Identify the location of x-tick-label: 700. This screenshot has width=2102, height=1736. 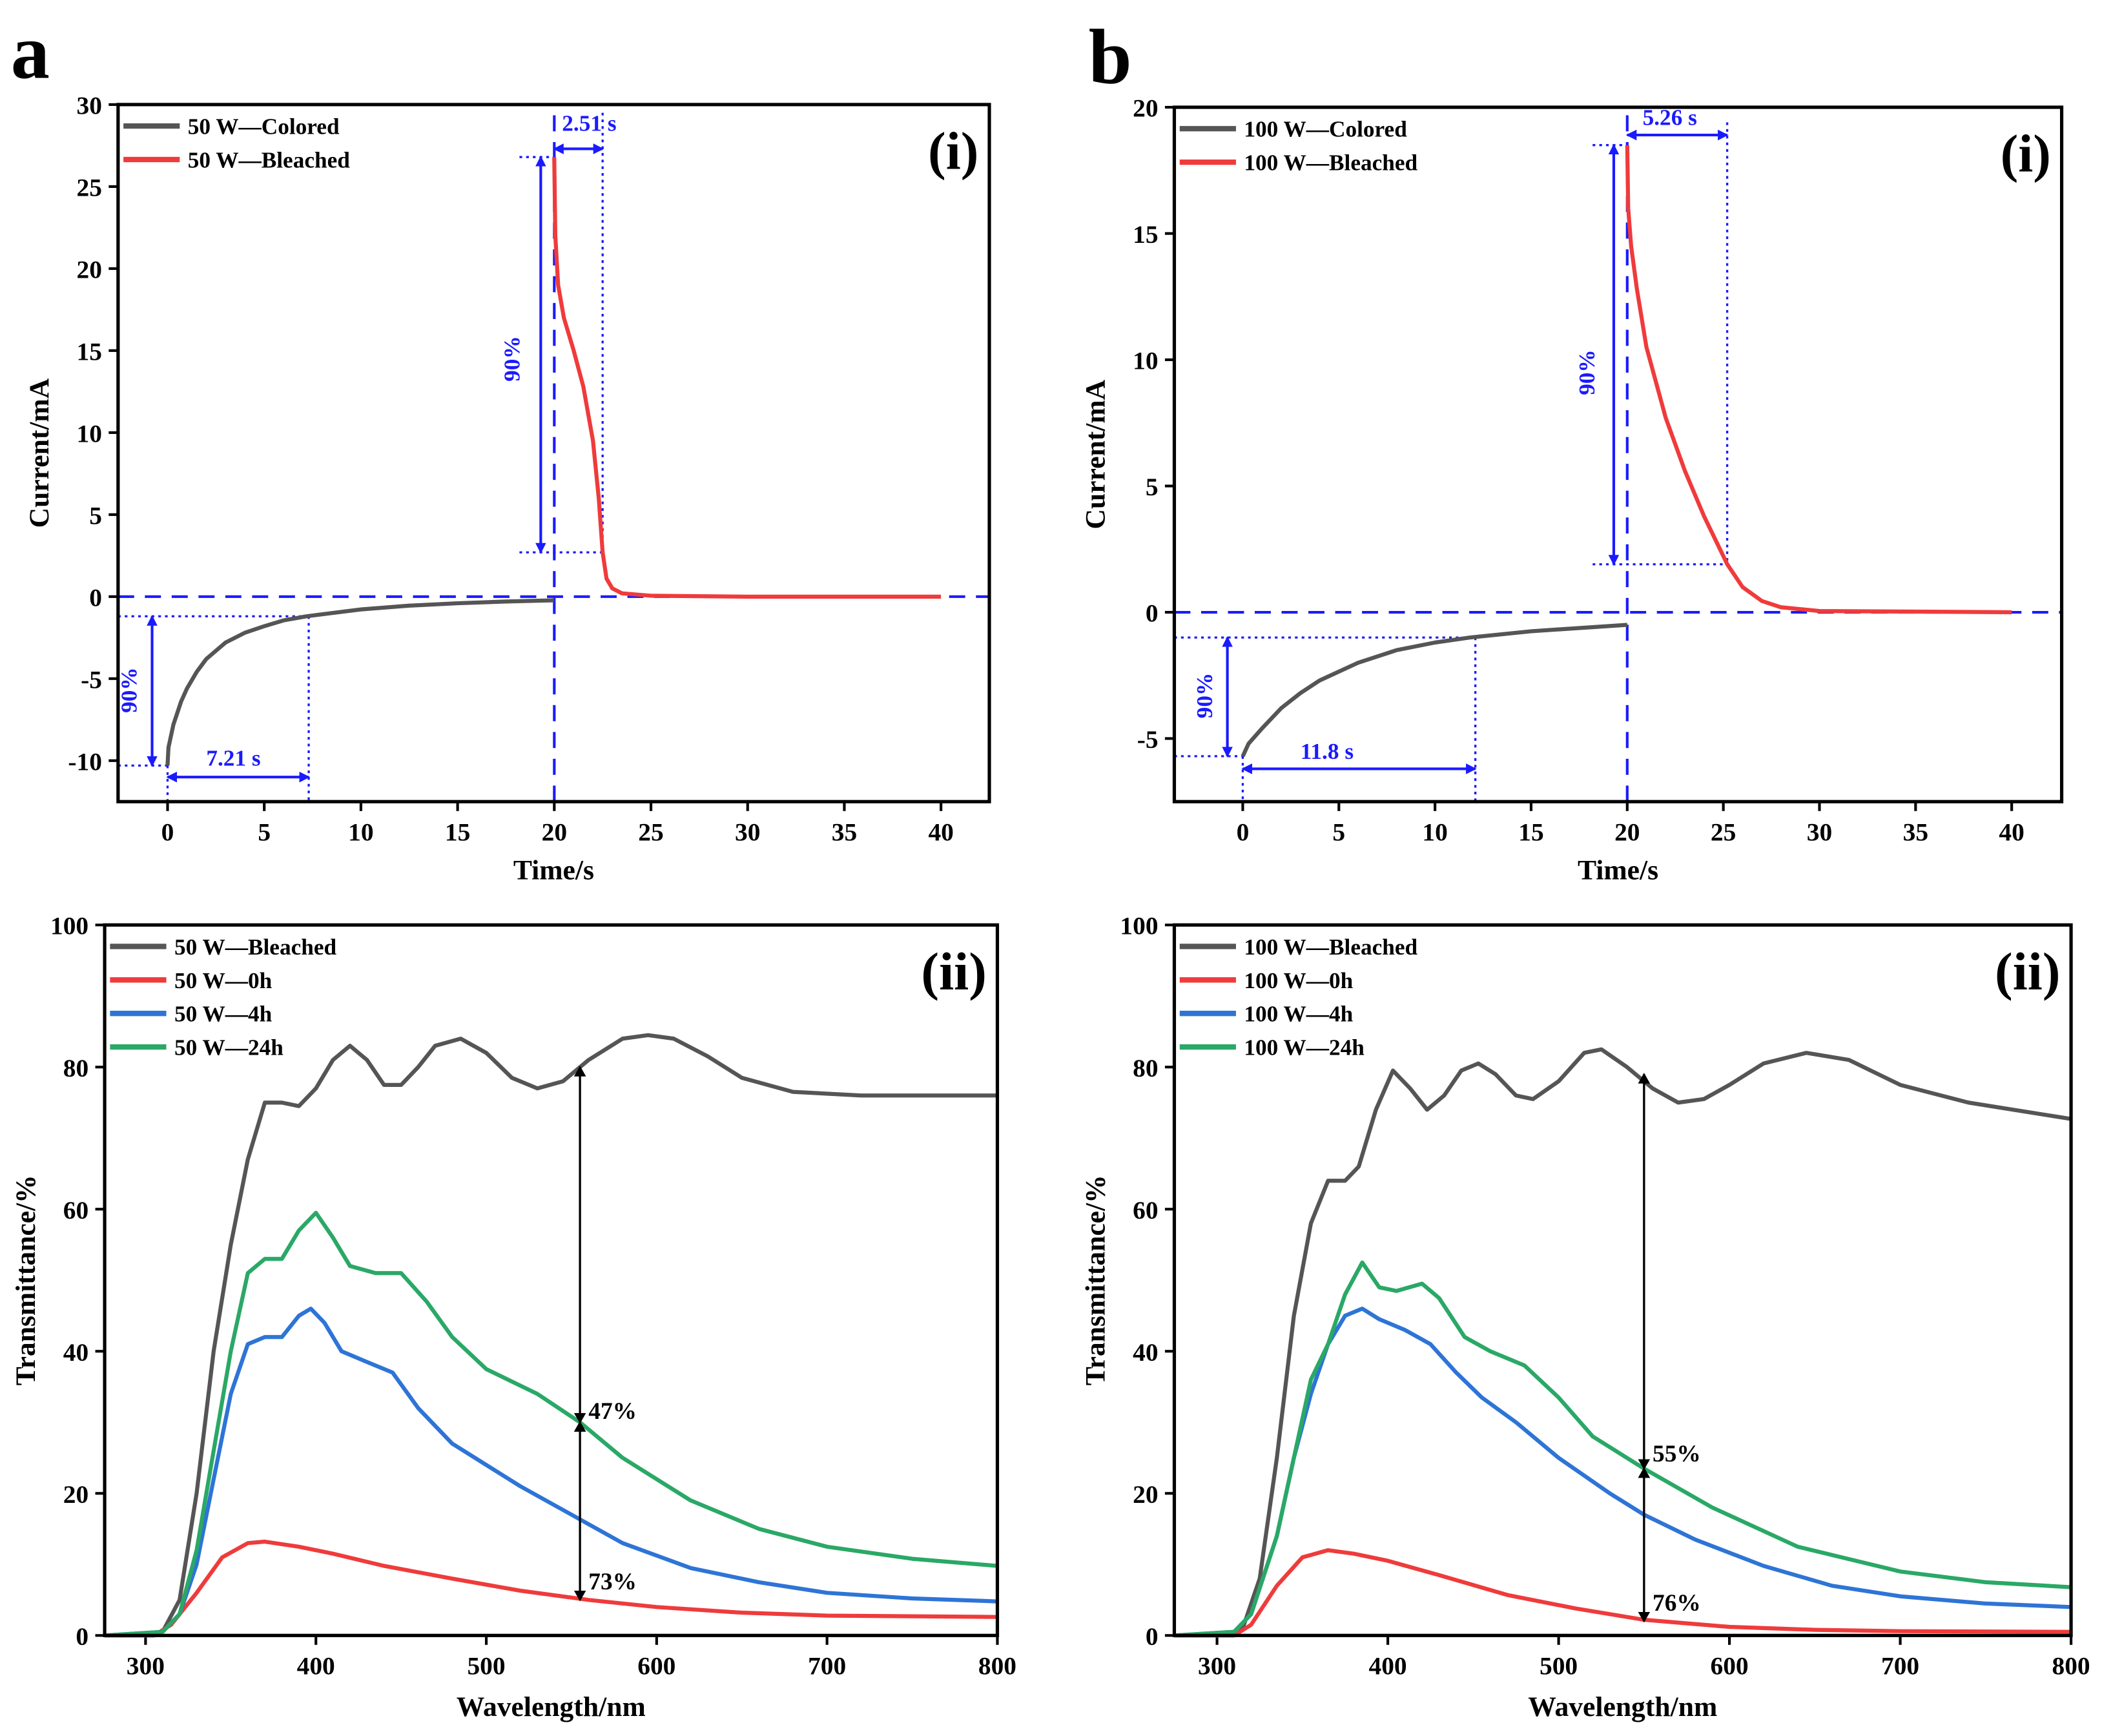
(1900, 1666).